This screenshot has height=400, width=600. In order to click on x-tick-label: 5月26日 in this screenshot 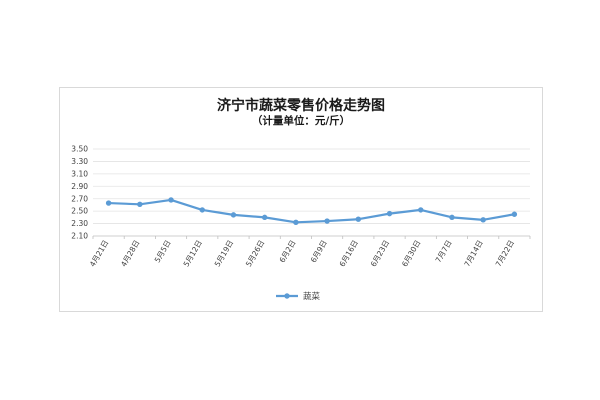, I will do `click(255, 254)`.